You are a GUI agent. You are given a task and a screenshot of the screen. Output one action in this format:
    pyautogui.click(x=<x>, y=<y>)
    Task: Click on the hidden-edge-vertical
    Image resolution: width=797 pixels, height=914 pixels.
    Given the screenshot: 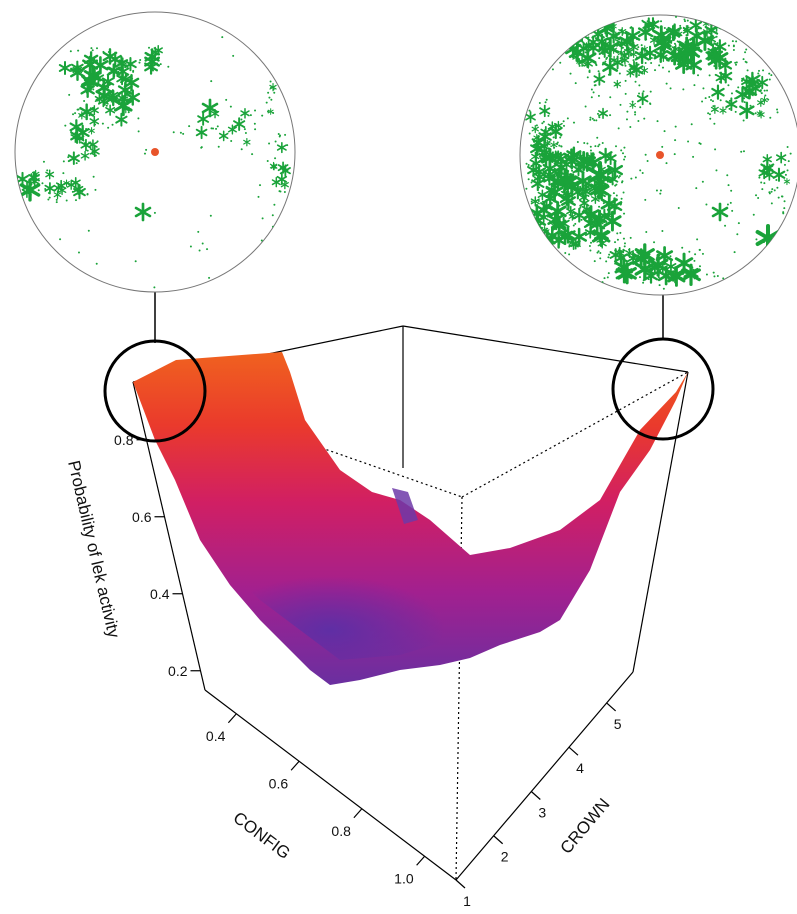 What is the action you would take?
    pyautogui.click(x=459, y=688)
    